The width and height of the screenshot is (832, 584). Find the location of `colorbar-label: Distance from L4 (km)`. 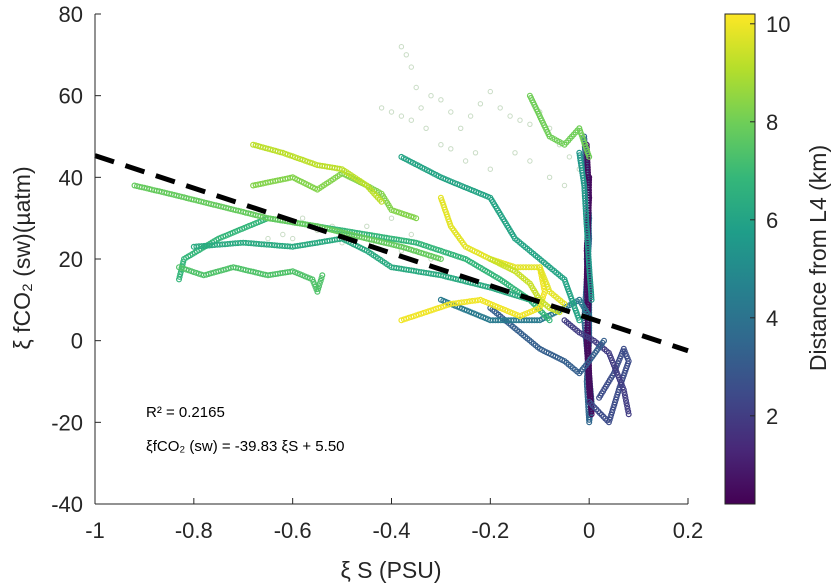

colorbar-label: Distance from L4 (km) is located at coordinates (818, 258).